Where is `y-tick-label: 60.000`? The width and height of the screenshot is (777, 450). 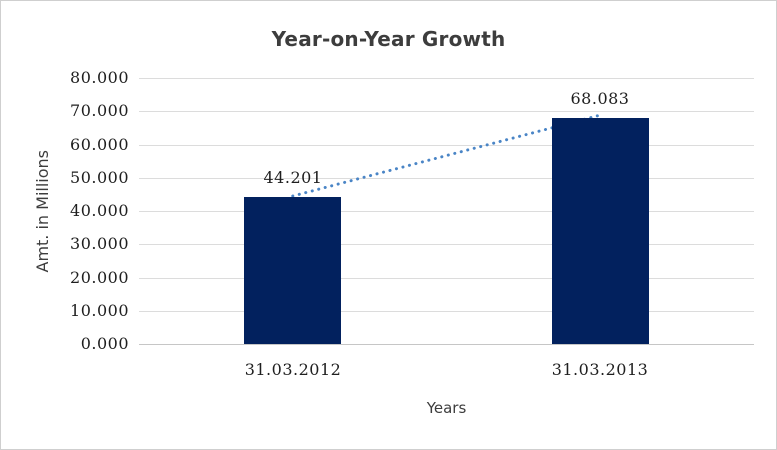 y-tick-label: 60.000 is located at coordinates (99, 144).